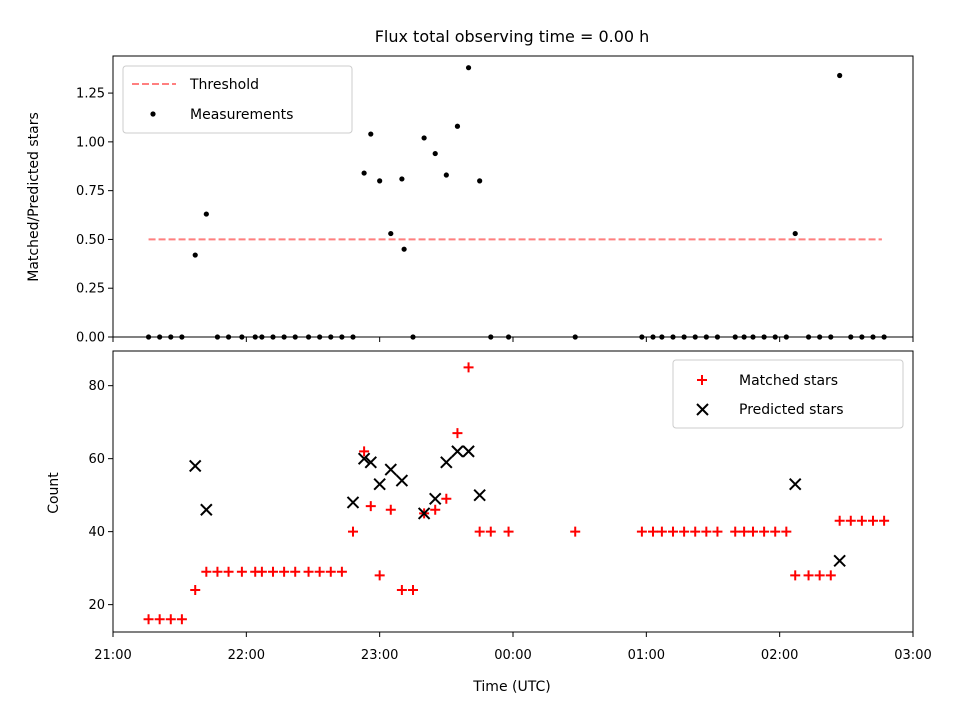  I want to click on top-y-tick-label: 0.50, so click(90, 240).